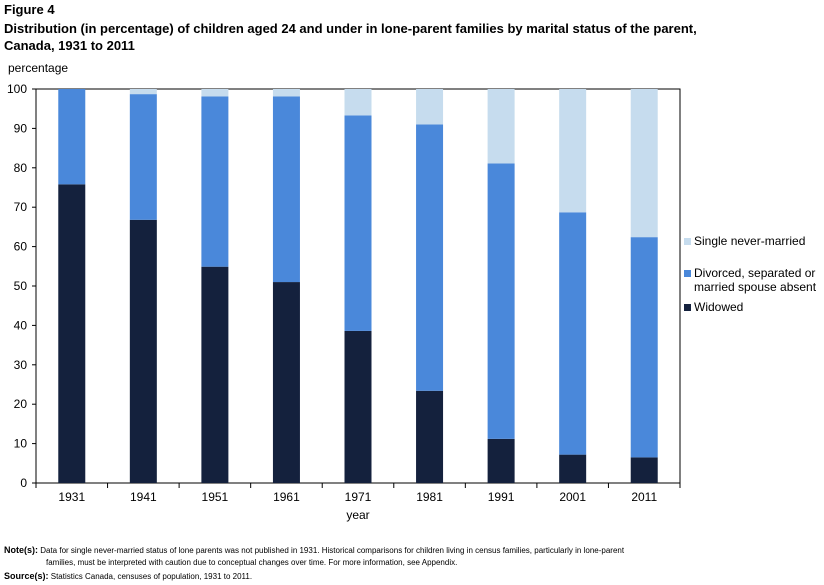  What do you see at coordinates (644, 497) in the screenshot?
I see `x-tick-label-2011: 2011` at bounding box center [644, 497].